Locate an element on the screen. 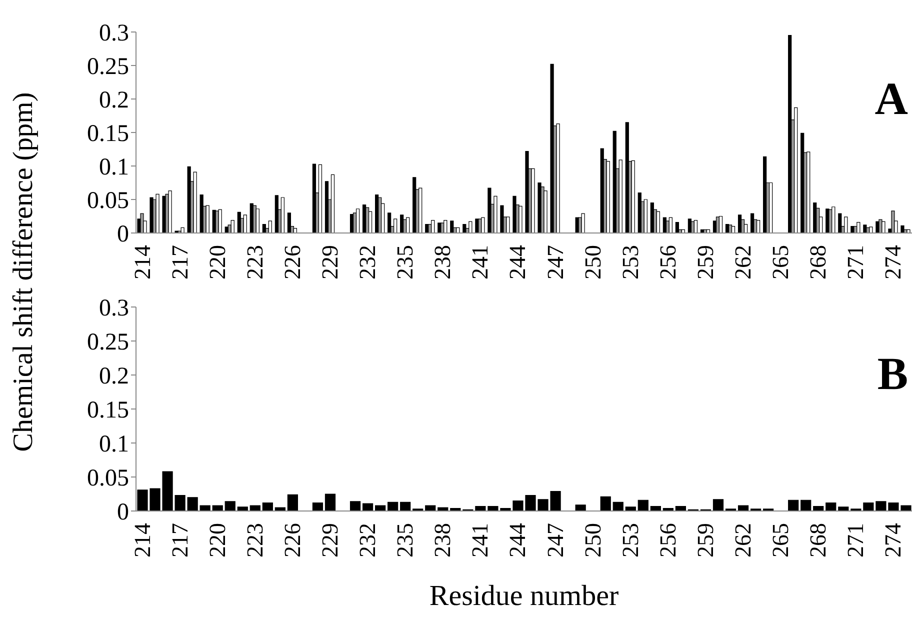 The image size is (912, 625). y-tick-label: 0.2 is located at coordinates (114, 101).